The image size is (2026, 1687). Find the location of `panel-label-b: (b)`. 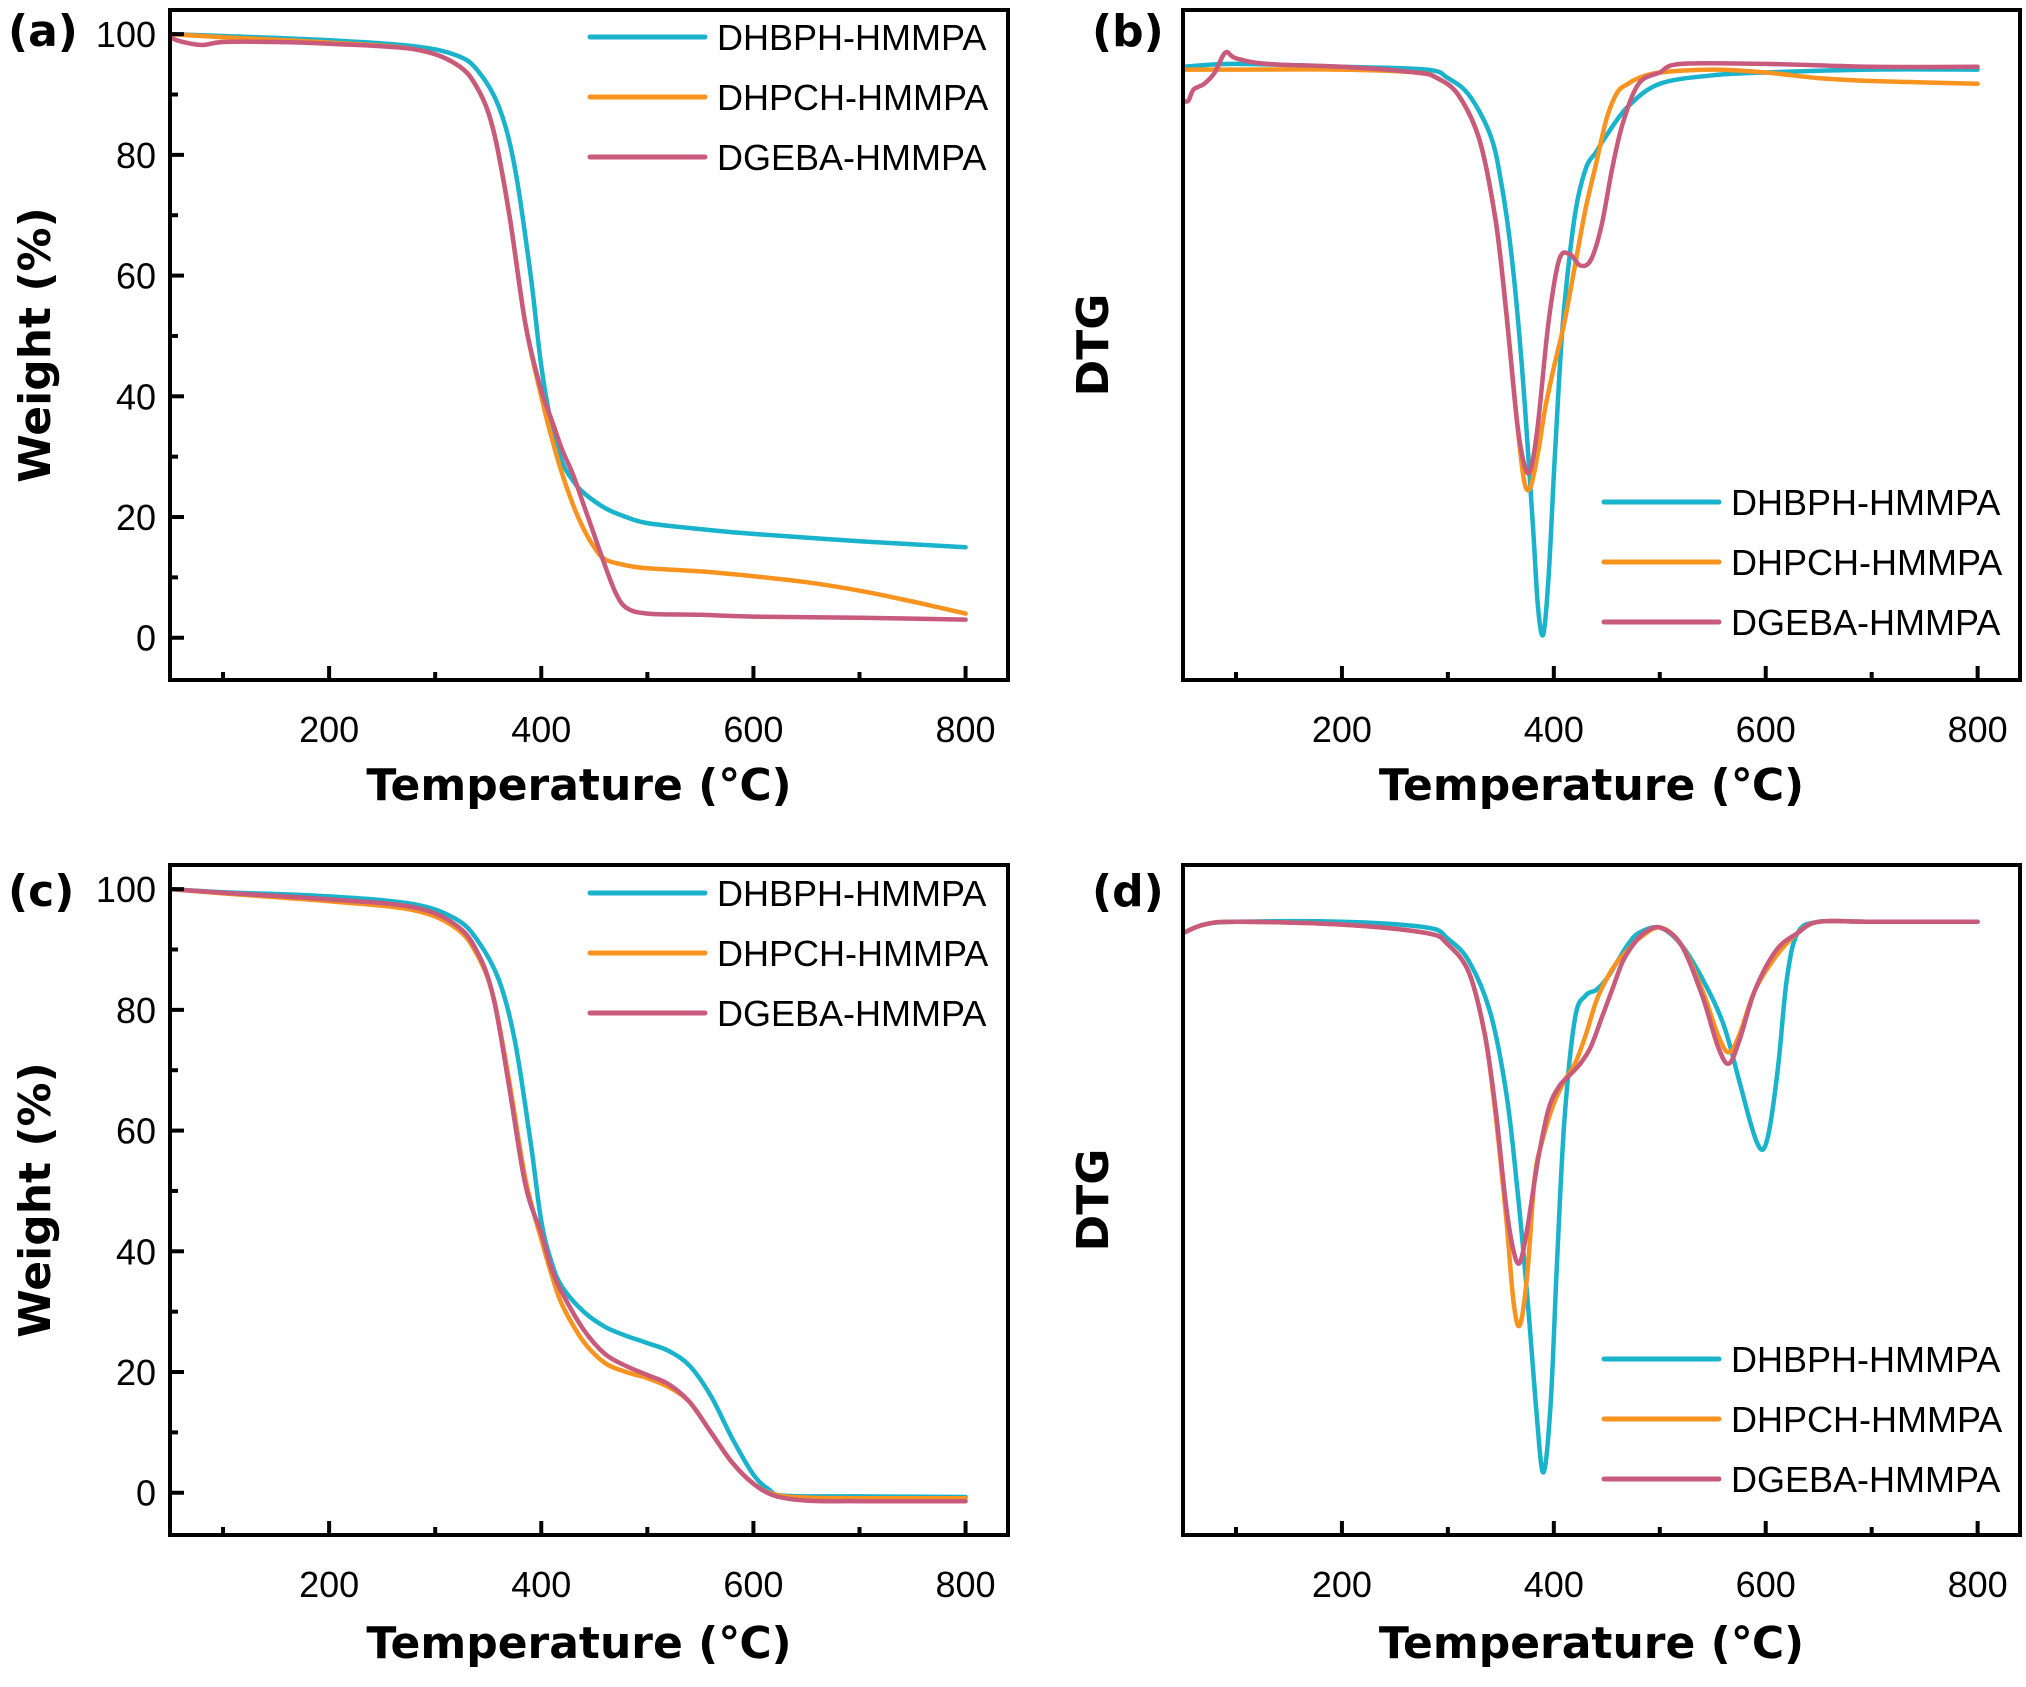

panel-label-b: (b) is located at coordinates (1128, 31).